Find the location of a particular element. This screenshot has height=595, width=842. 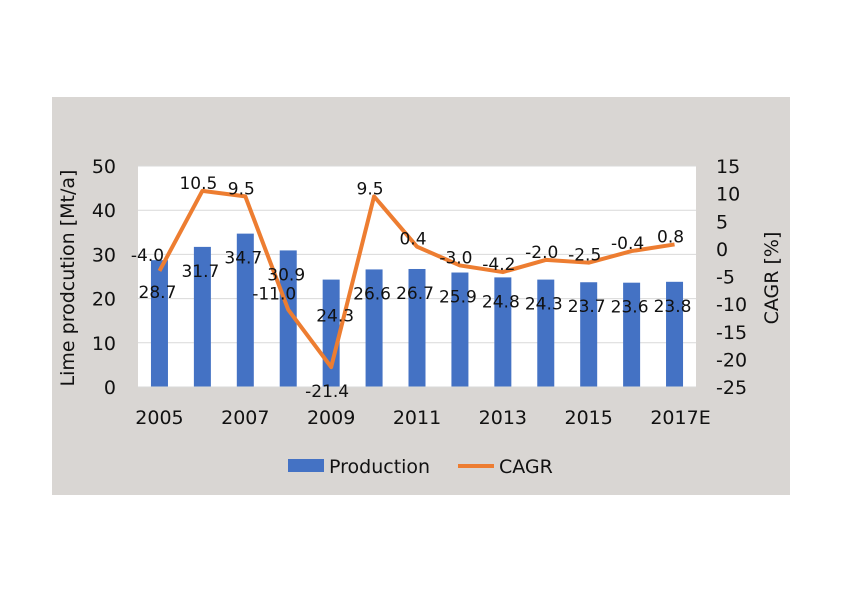

y-axis-title: Lime prodcution [Mt/a] is located at coordinates (68, 278).